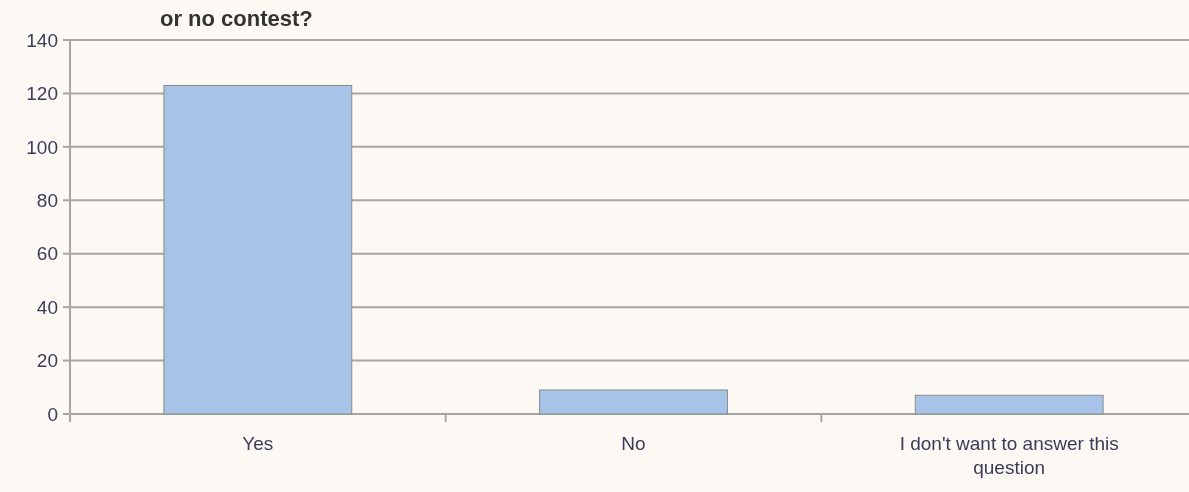 The height and width of the screenshot is (492, 1189). Describe the element at coordinates (47, 361) in the screenshot. I see `y-tick-label: 20` at that location.